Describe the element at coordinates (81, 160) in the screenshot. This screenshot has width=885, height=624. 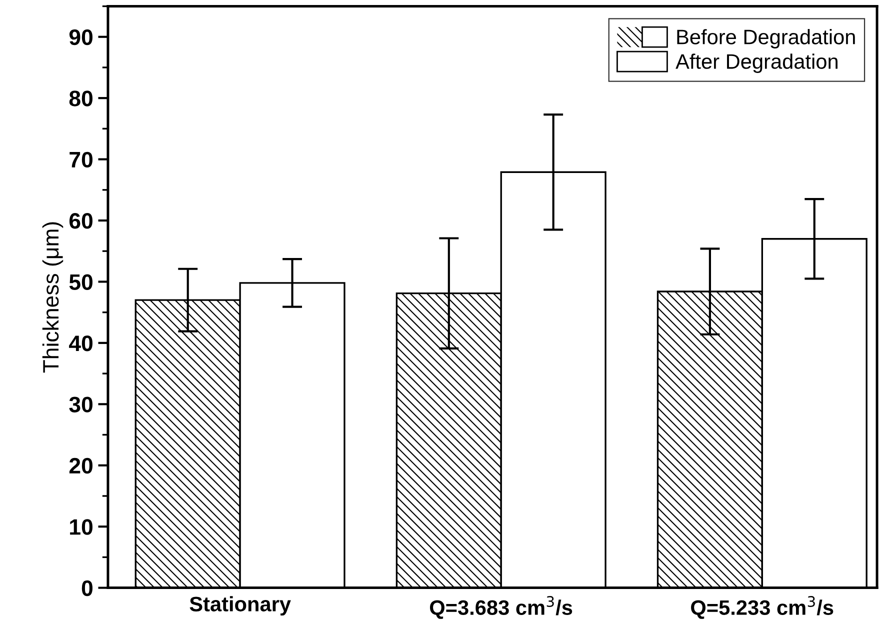
I see `y-tick-label: 70` at that location.